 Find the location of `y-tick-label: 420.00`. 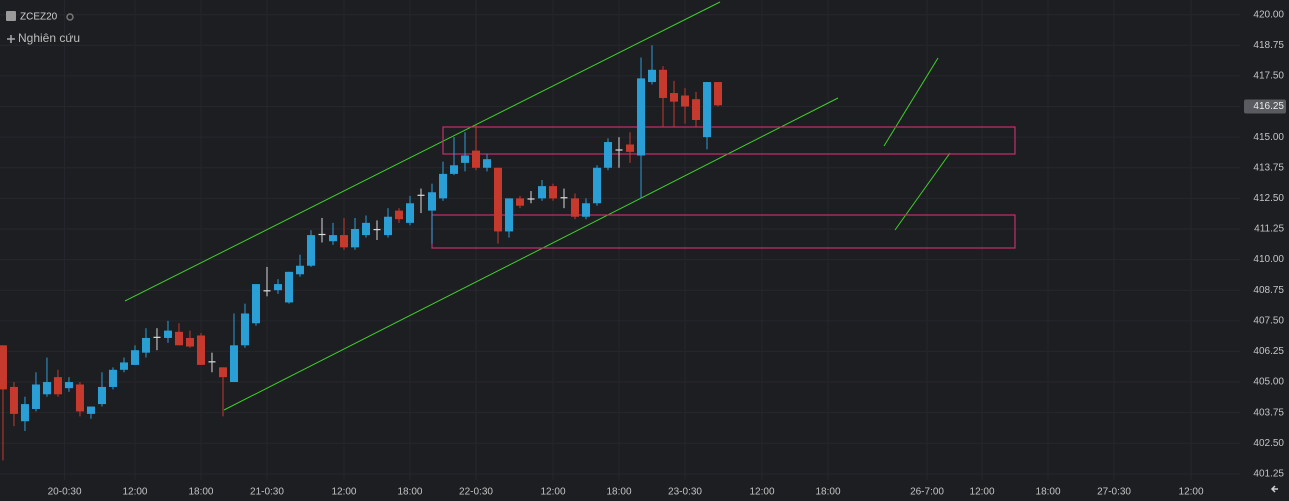

y-tick-label: 420.00 is located at coordinates (1268, 14).